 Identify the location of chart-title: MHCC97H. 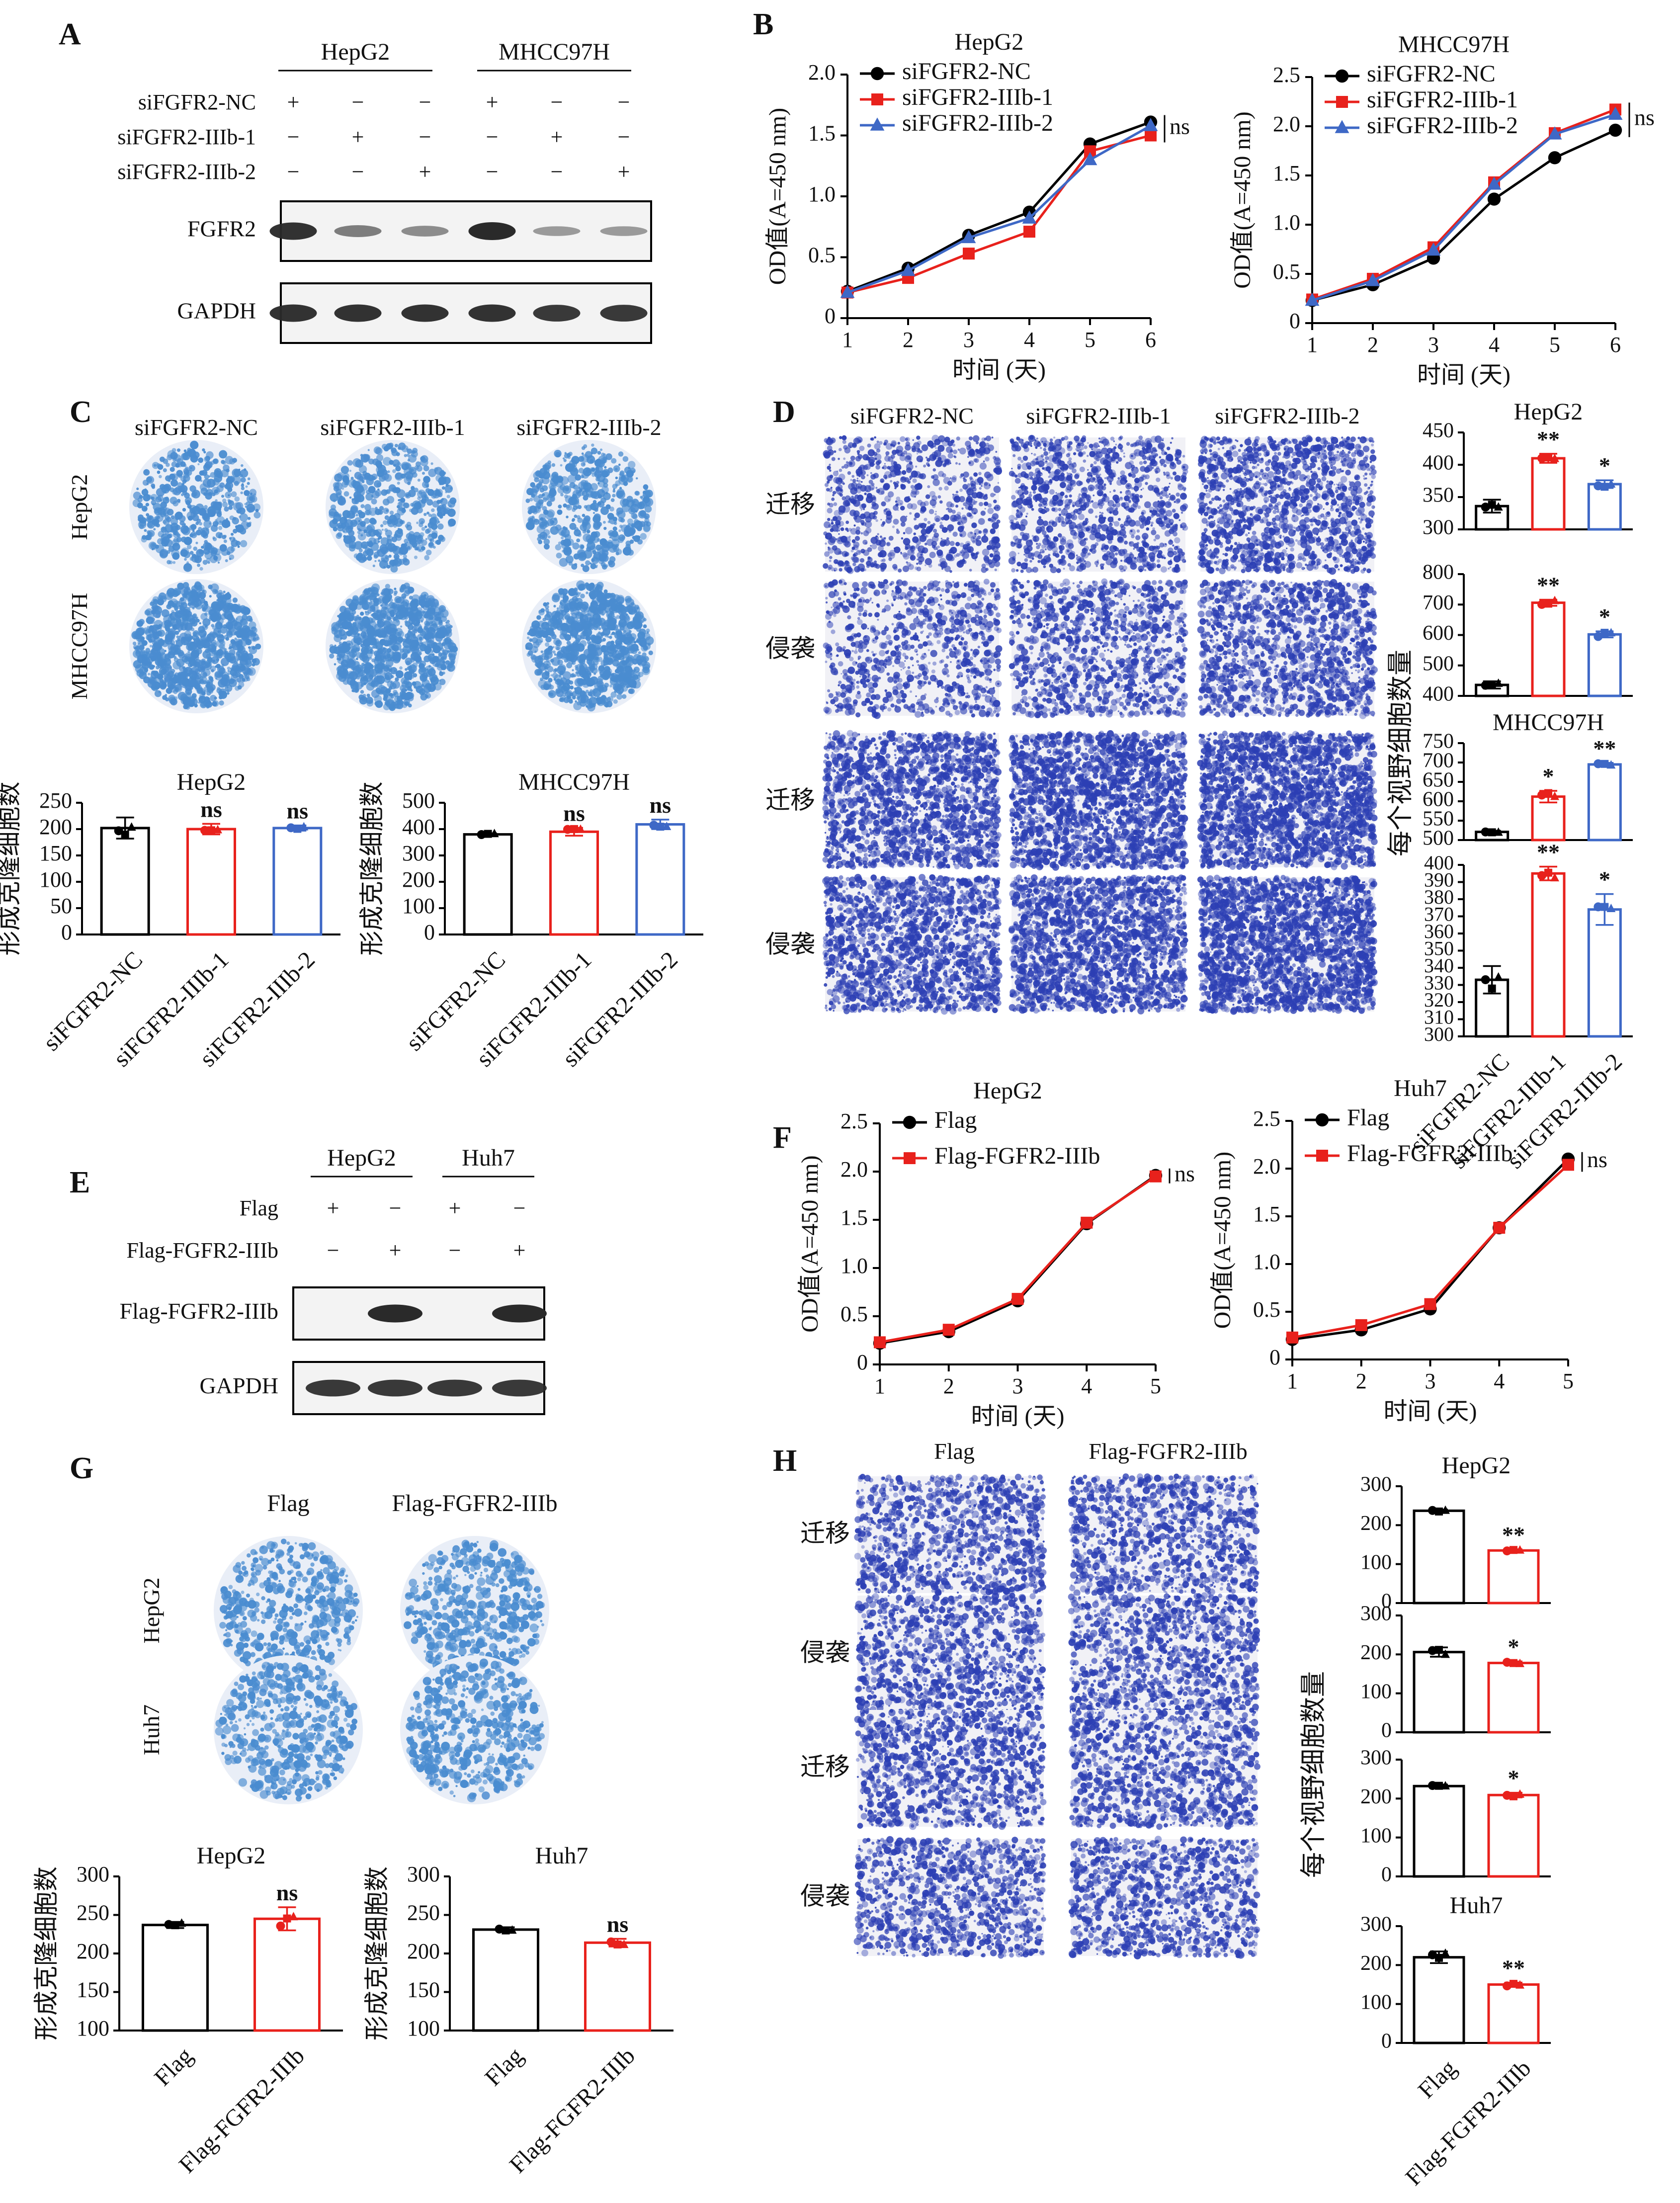
(574, 782).